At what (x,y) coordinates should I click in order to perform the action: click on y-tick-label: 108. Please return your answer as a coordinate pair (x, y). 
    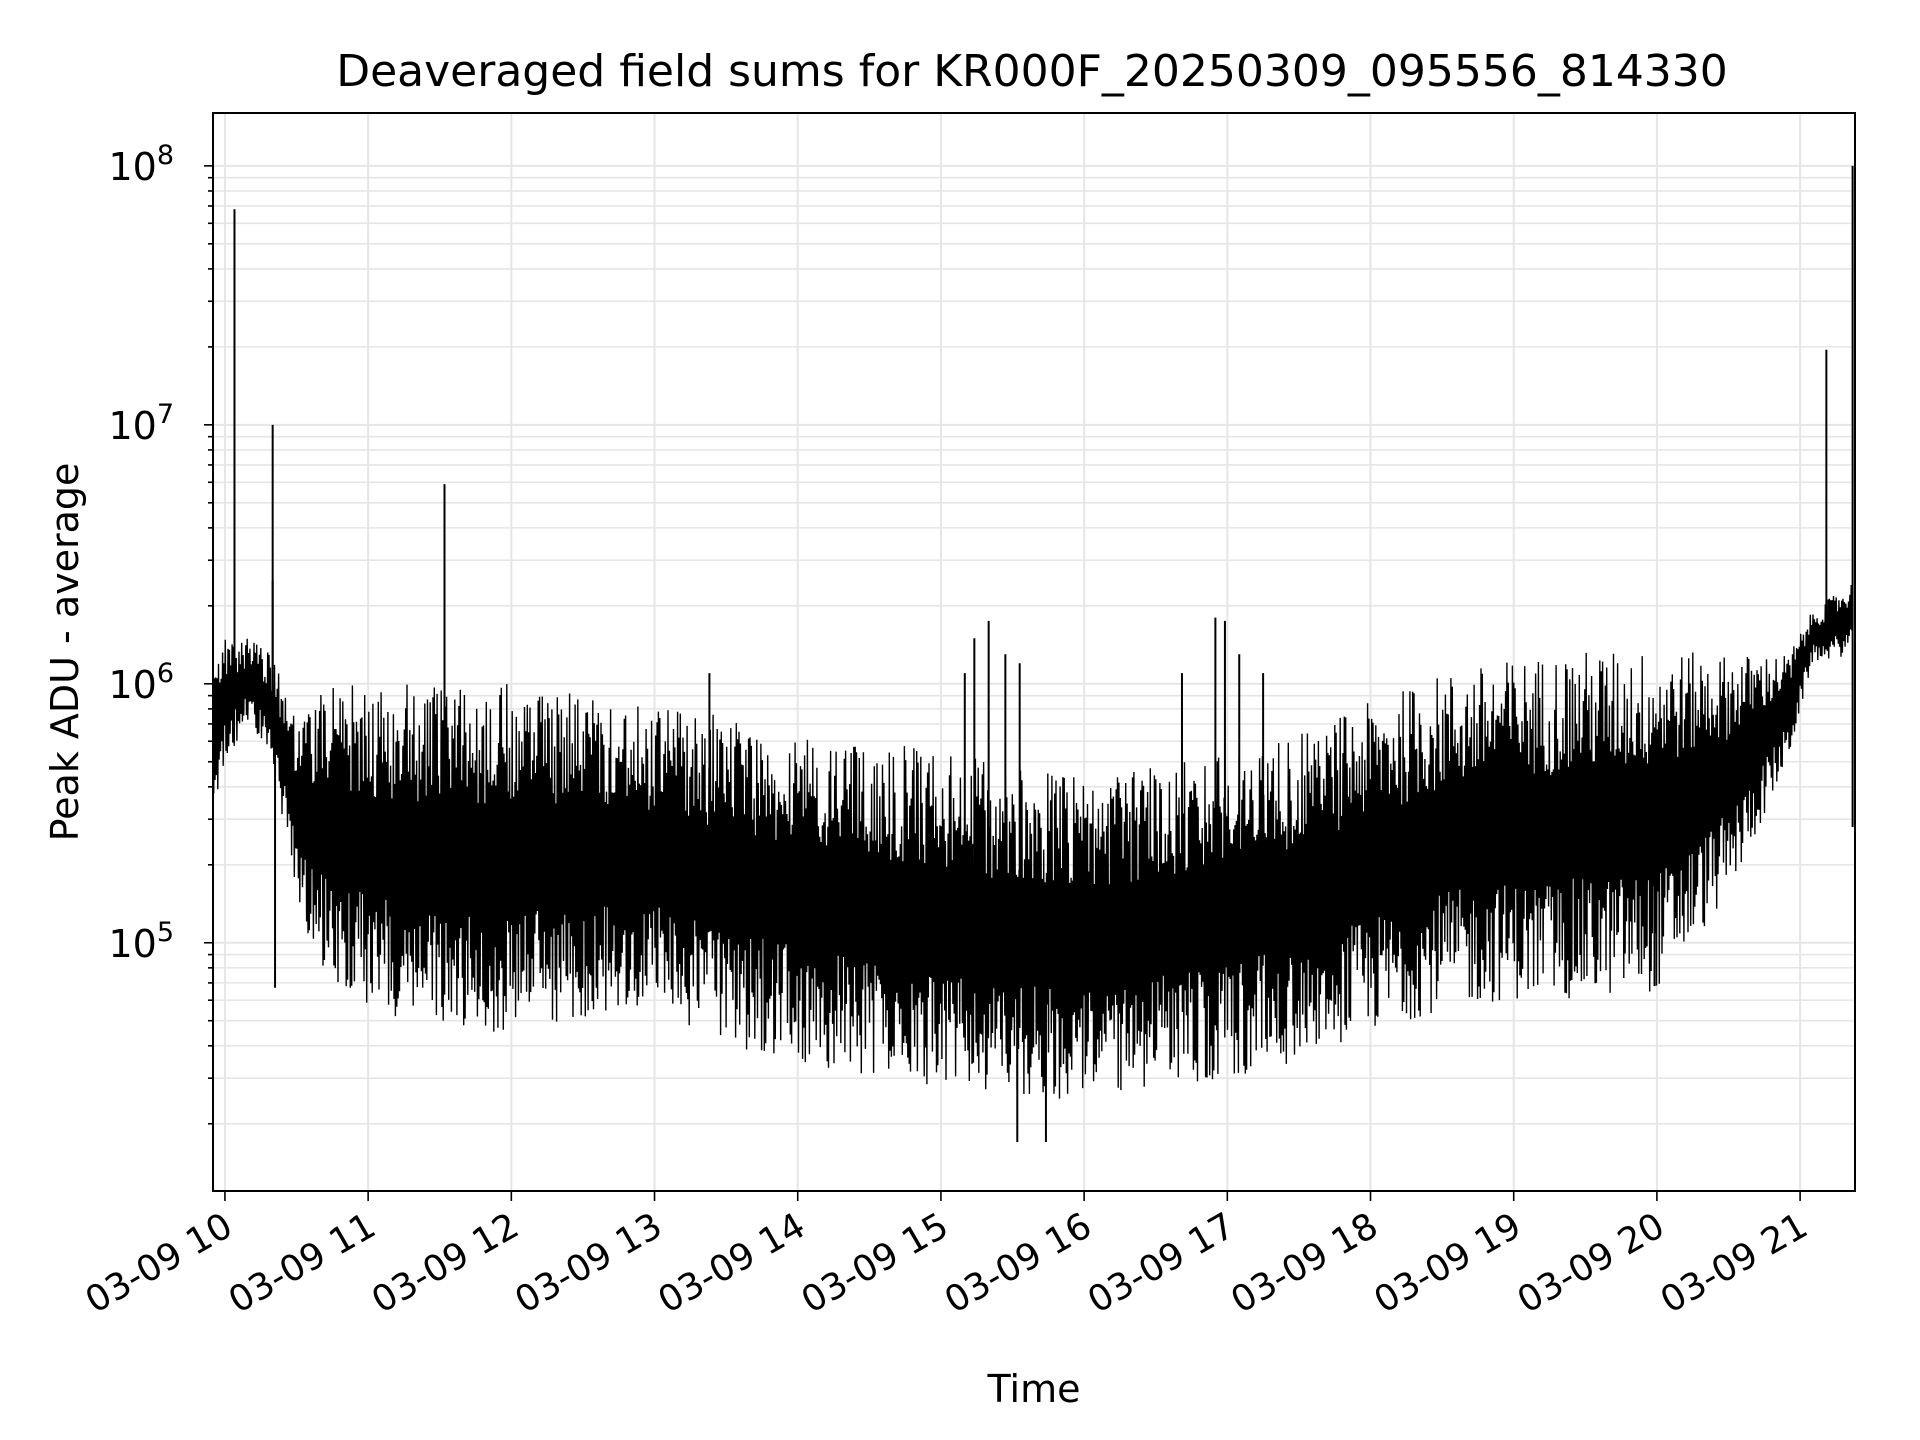
    Looking at the image, I should click on (141, 164).